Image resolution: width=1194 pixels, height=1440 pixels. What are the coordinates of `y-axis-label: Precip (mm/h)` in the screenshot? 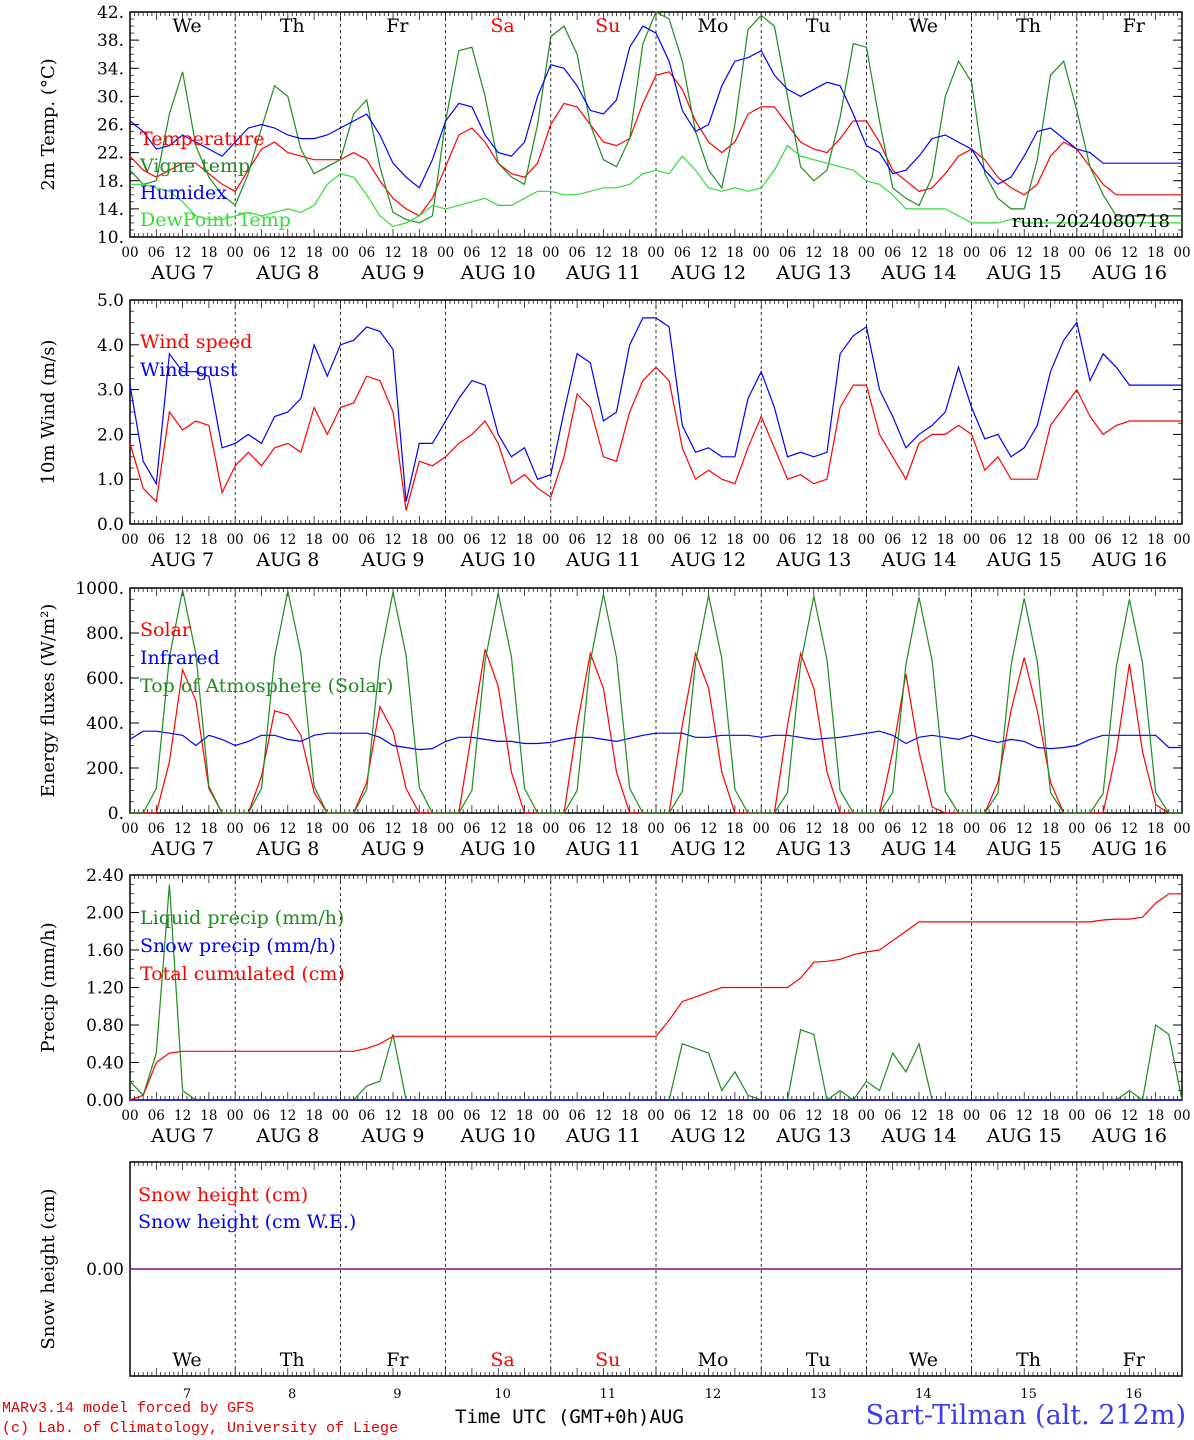 It's located at (48, 987).